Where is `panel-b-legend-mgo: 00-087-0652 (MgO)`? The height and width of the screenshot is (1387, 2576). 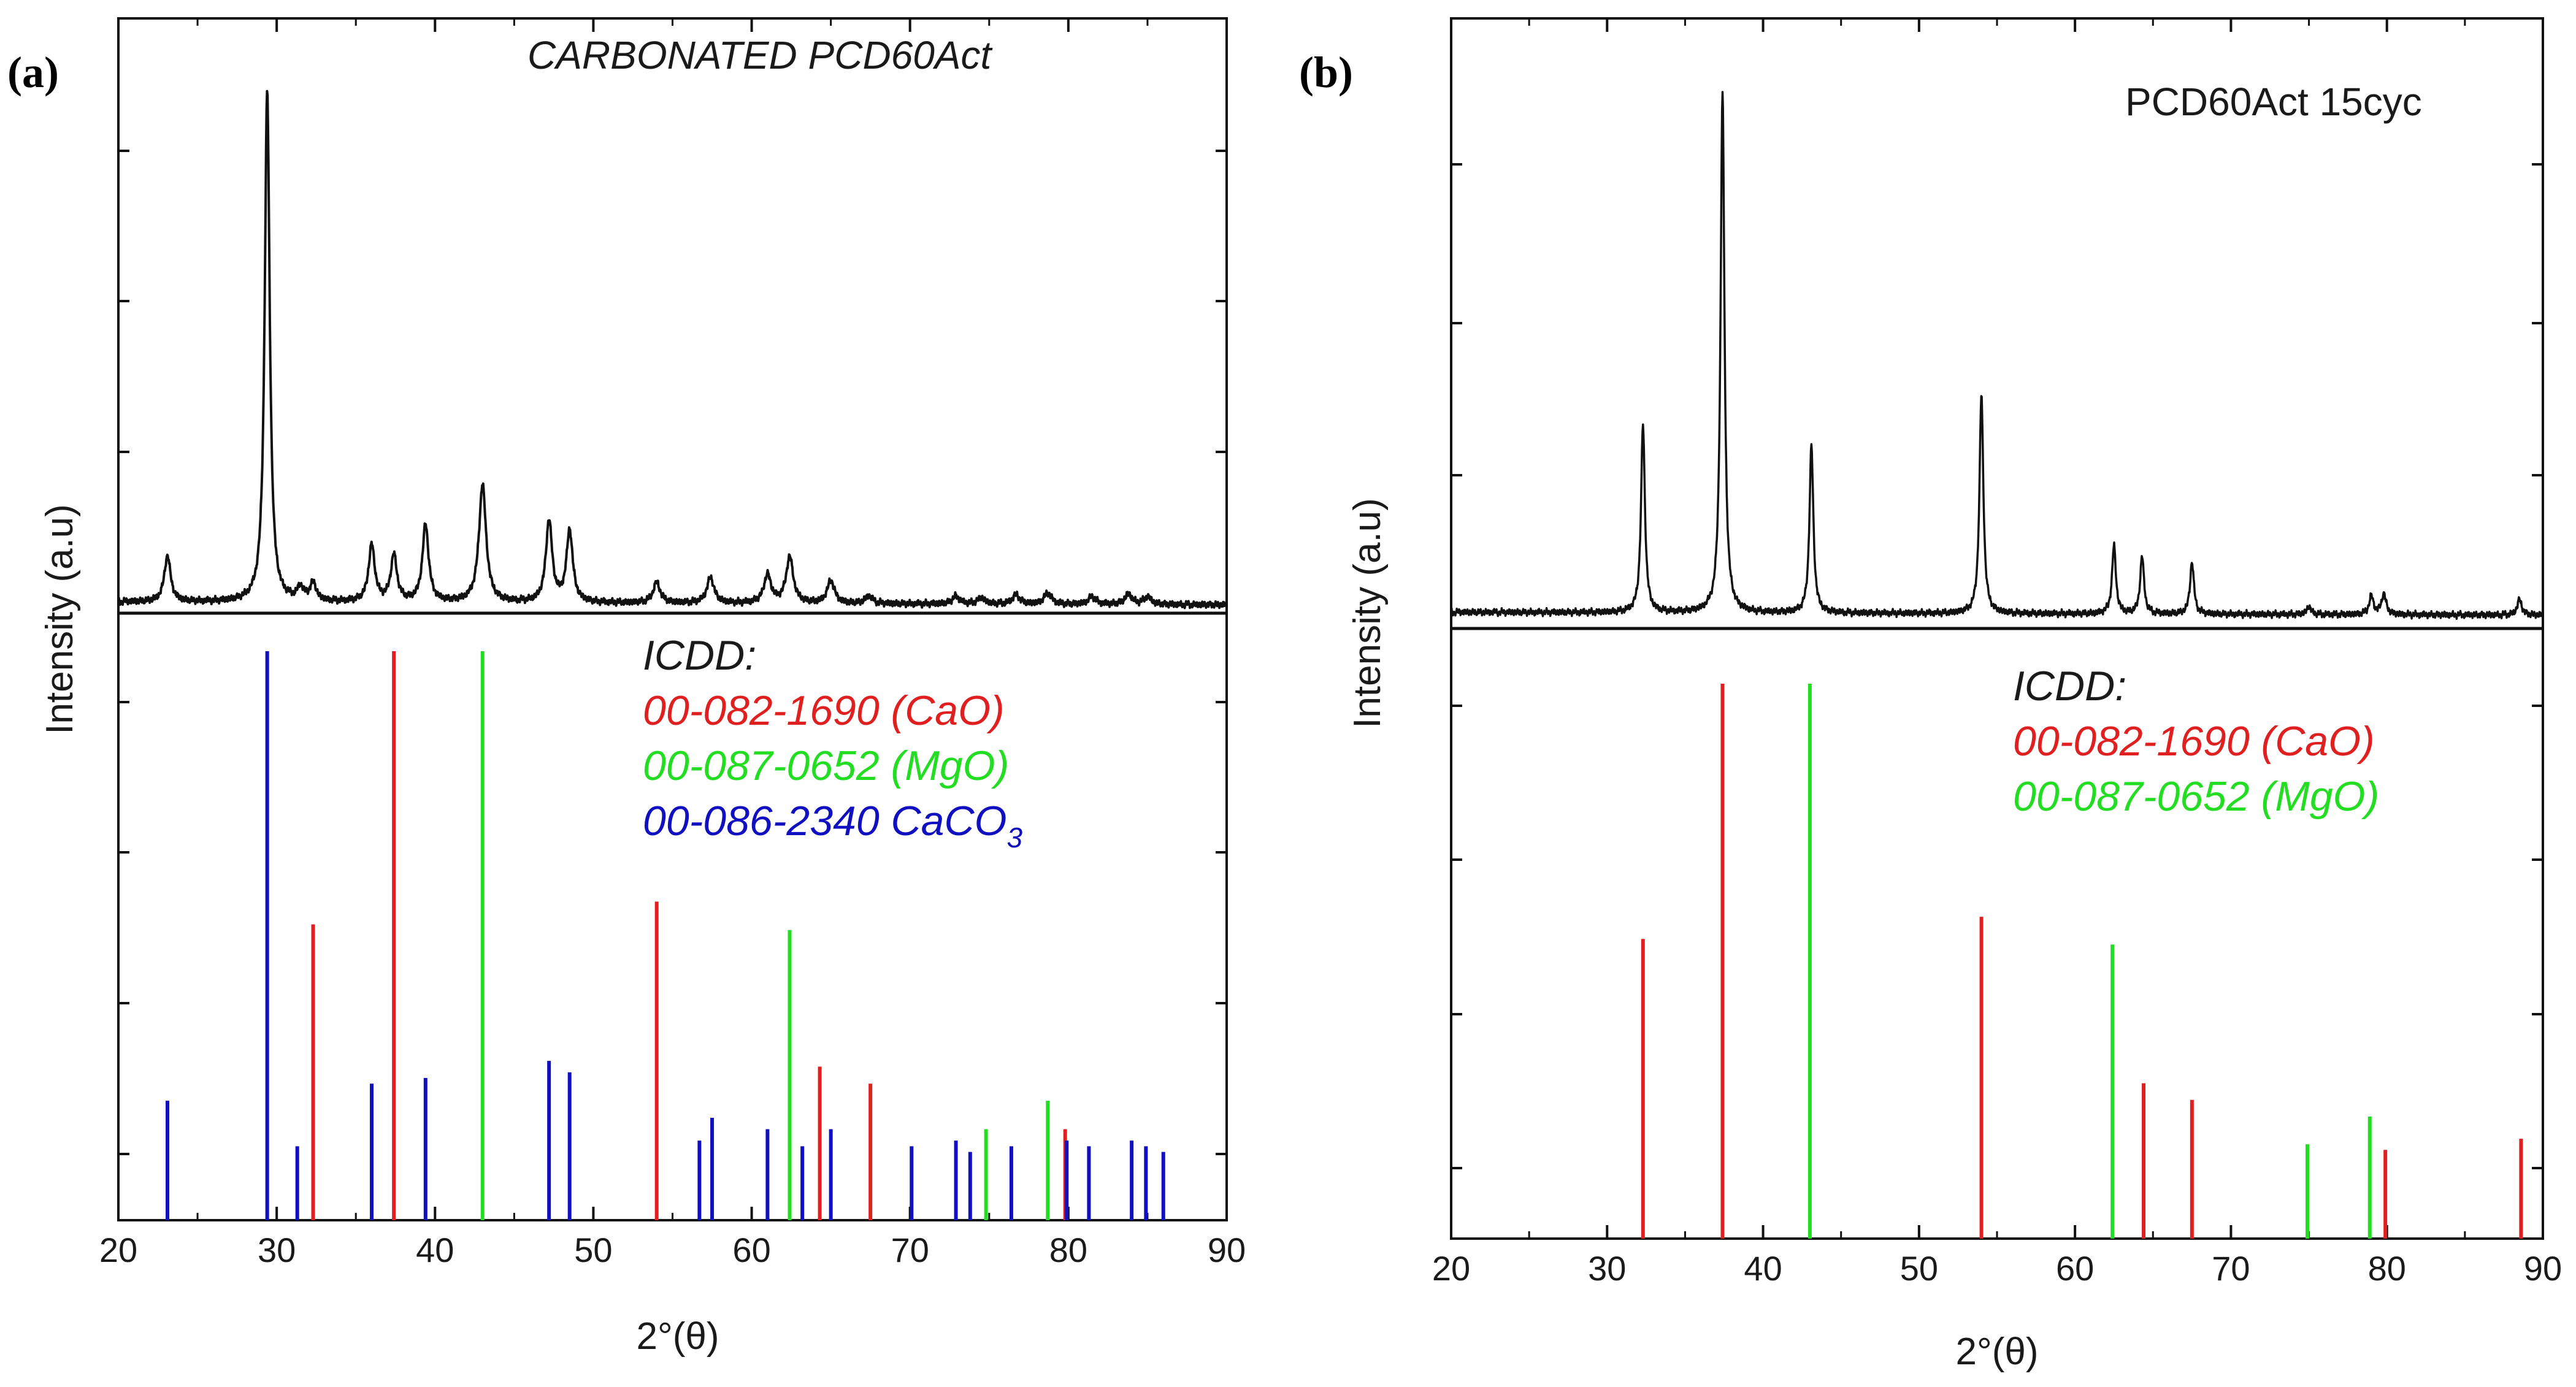 panel-b-legend-mgo: 00-087-0652 (MgO) is located at coordinates (2196, 797).